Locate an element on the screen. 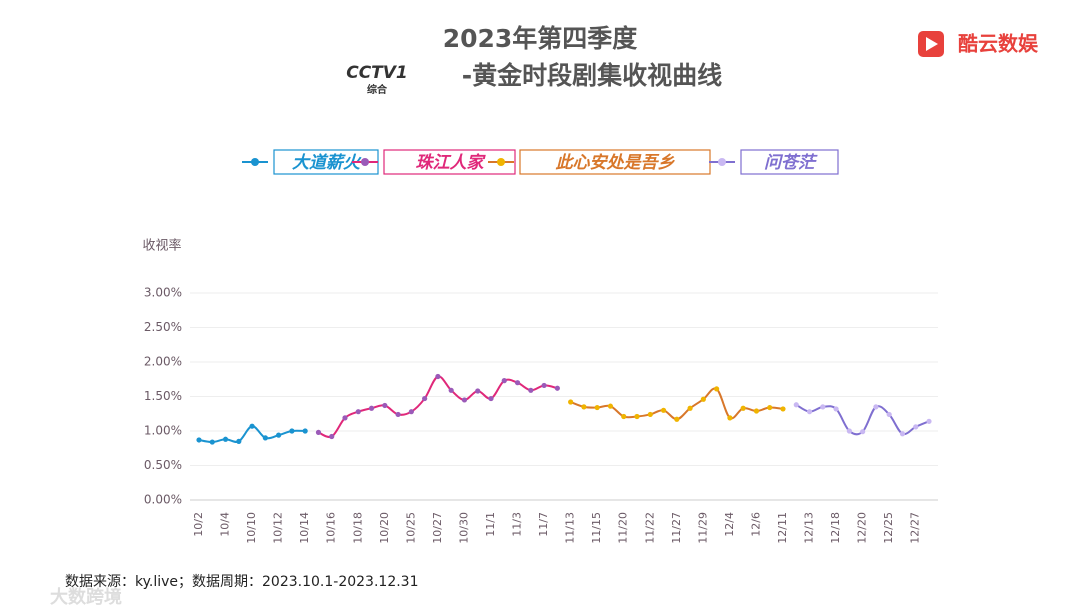 The image size is (1080, 616). x-tick-label: 10/25 is located at coordinates (410, 528).